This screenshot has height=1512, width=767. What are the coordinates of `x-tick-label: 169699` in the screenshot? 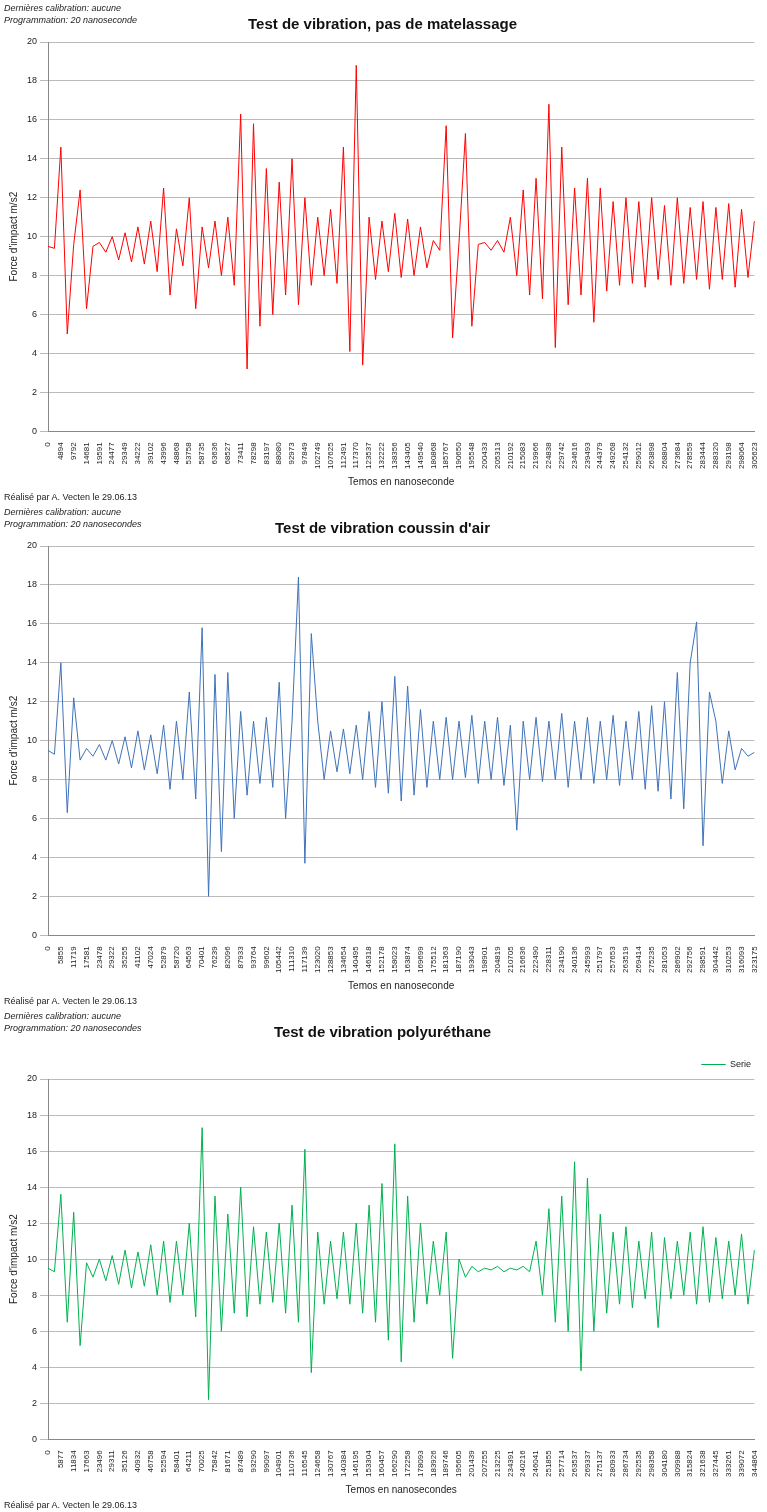 It's located at (420, 959).